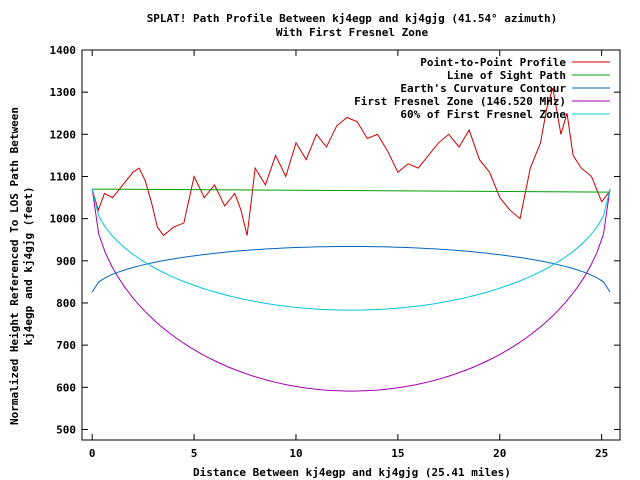 The width and height of the screenshot is (640, 480). I want to click on x-tick-label: 25, so click(601, 453).